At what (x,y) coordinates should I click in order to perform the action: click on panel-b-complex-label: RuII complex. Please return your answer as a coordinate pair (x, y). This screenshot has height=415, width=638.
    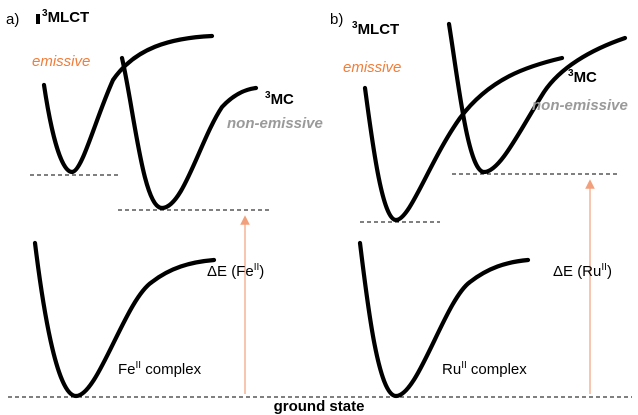
    Looking at the image, I should click on (484, 369).